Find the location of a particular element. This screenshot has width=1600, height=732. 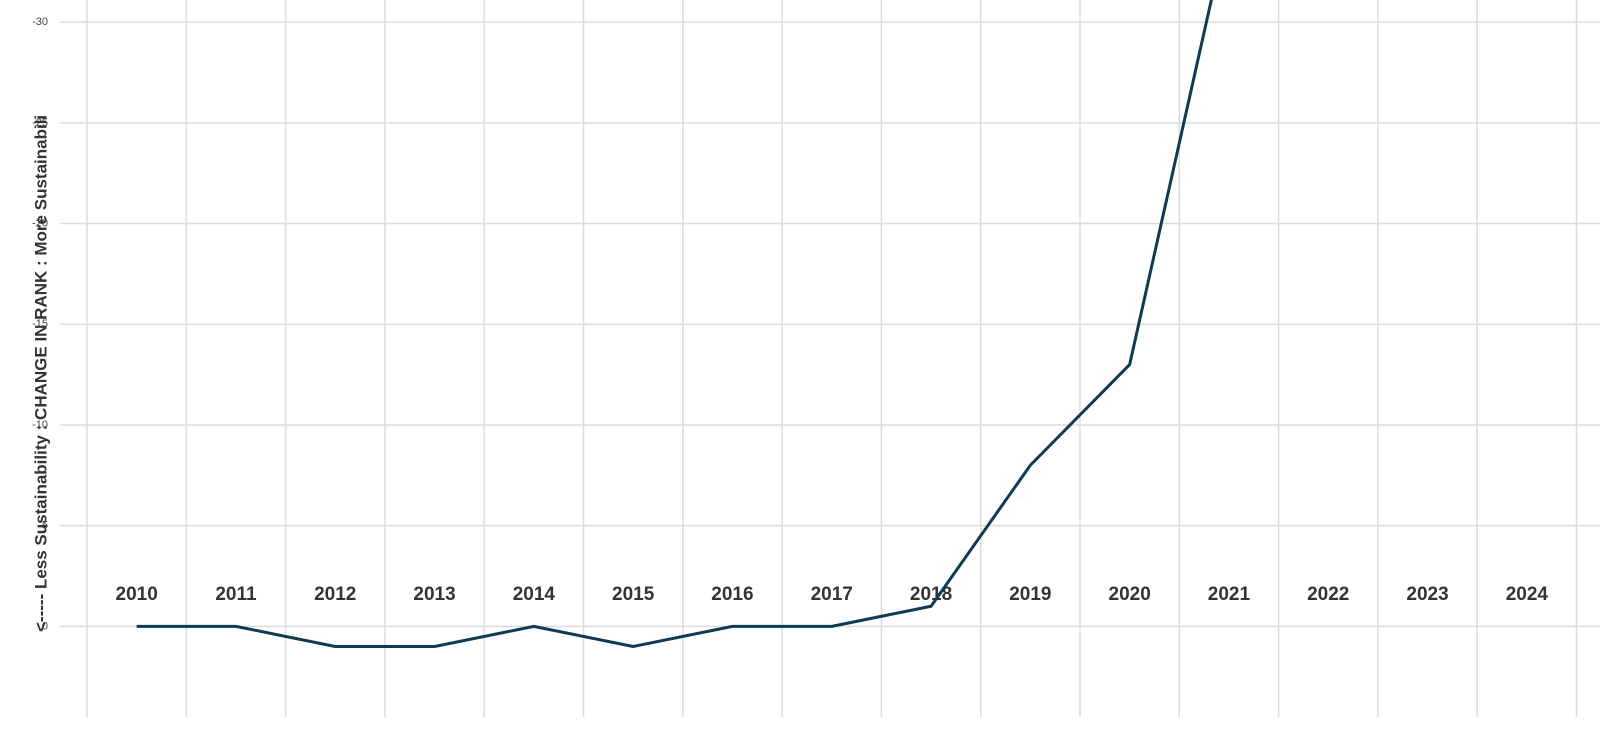

y-tick-label: -30 is located at coordinates (40, 22).